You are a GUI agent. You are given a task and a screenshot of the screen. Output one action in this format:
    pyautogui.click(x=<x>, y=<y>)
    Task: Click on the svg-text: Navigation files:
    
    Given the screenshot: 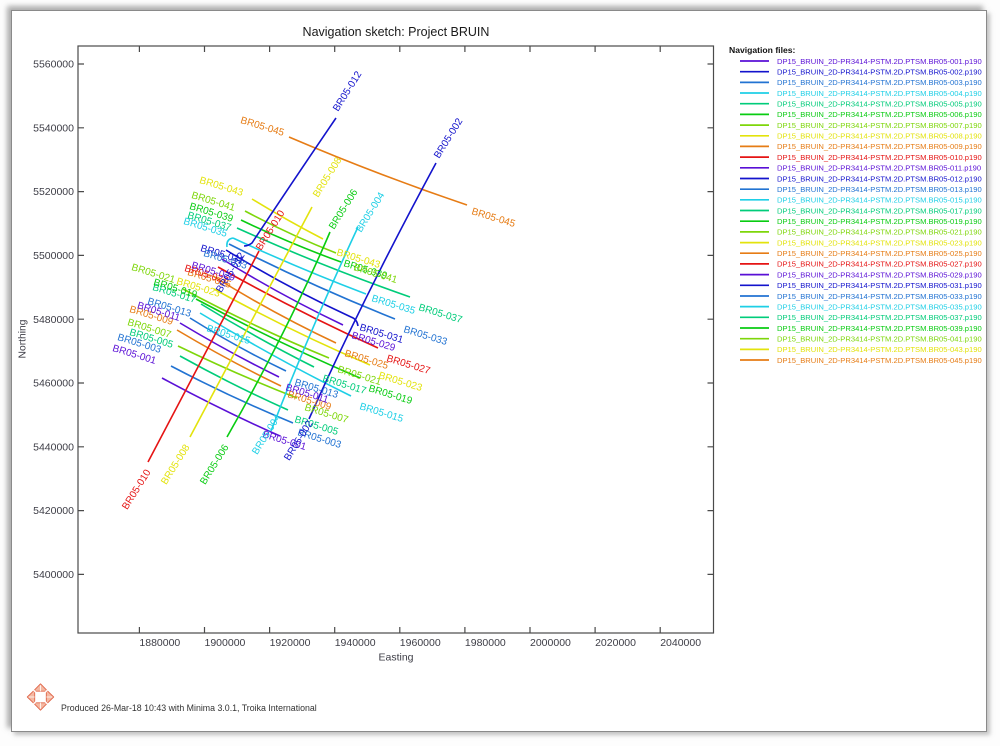 What is the action you would take?
    pyautogui.click(x=762, y=50)
    